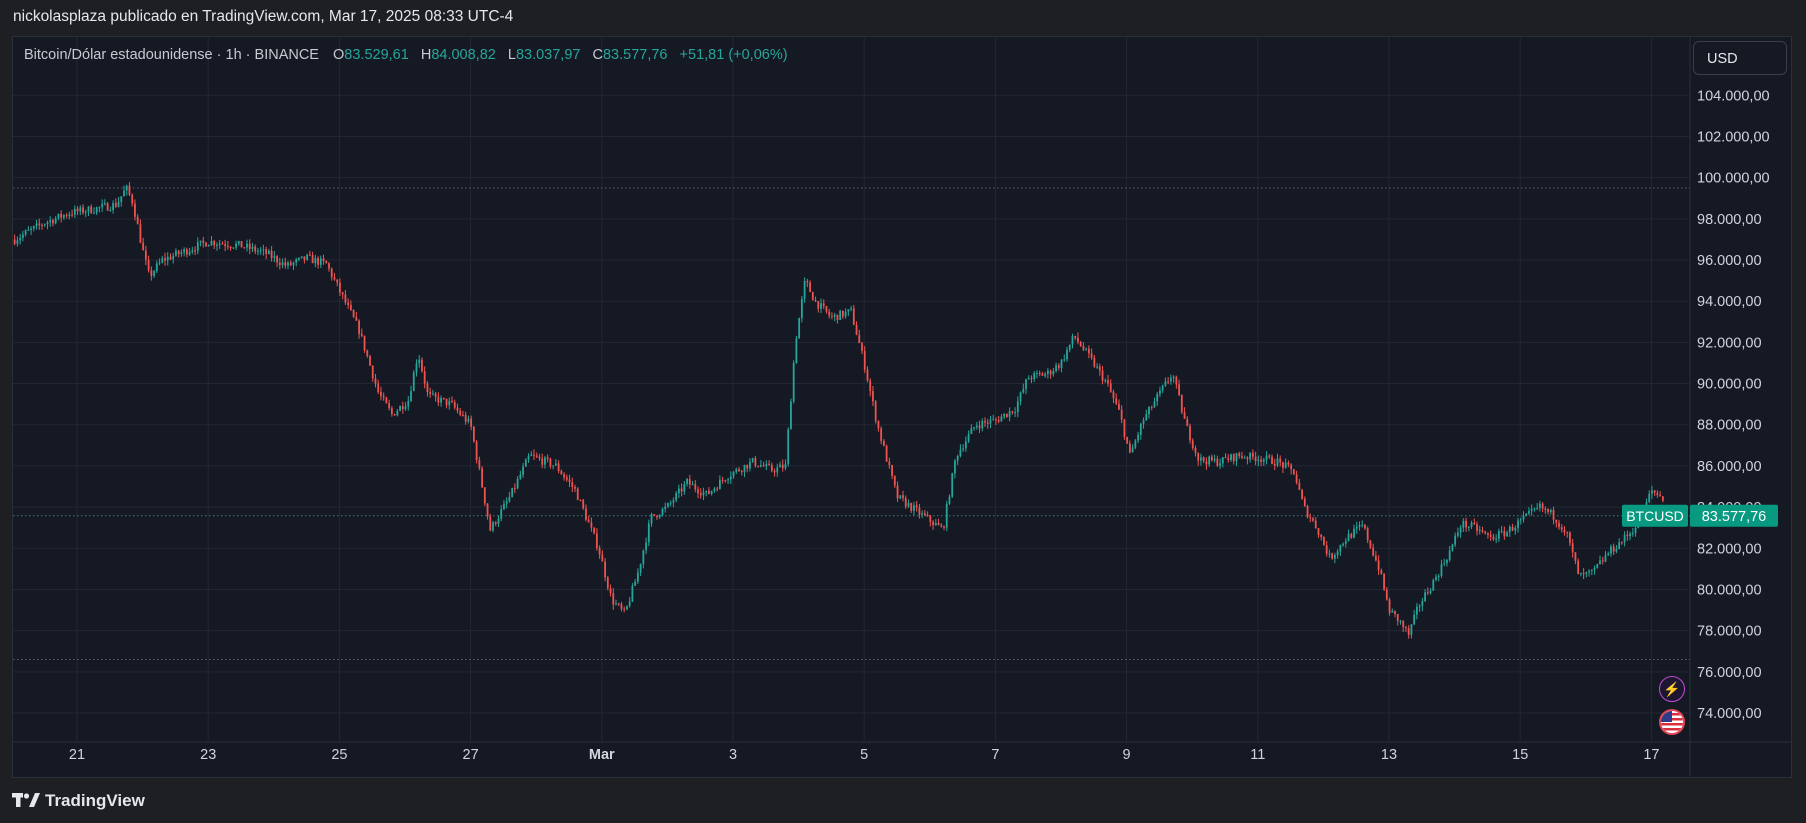  I want to click on x-tick-label: 25, so click(339, 755).